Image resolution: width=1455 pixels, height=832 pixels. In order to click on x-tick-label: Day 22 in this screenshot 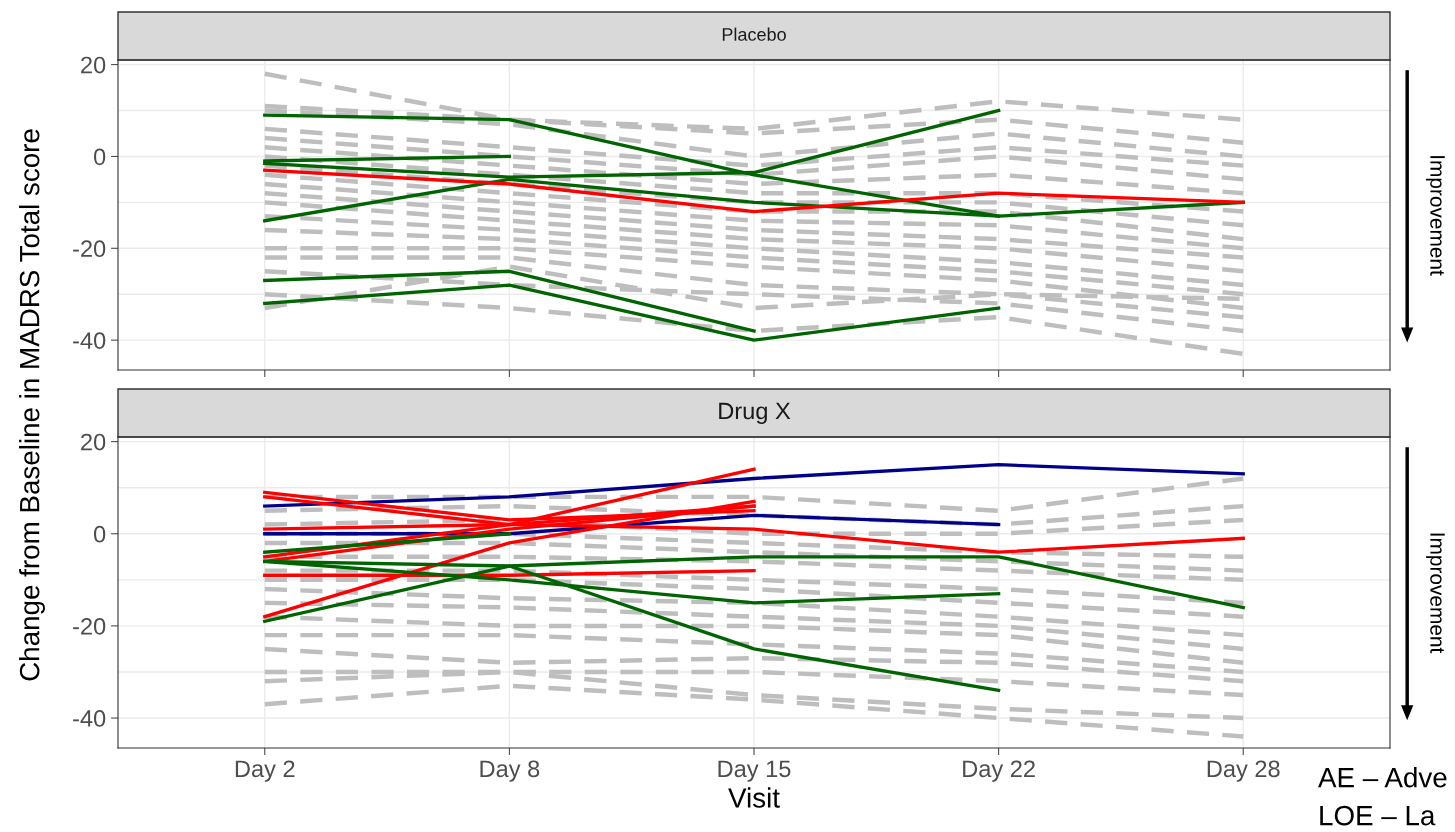, I will do `click(999, 771)`.